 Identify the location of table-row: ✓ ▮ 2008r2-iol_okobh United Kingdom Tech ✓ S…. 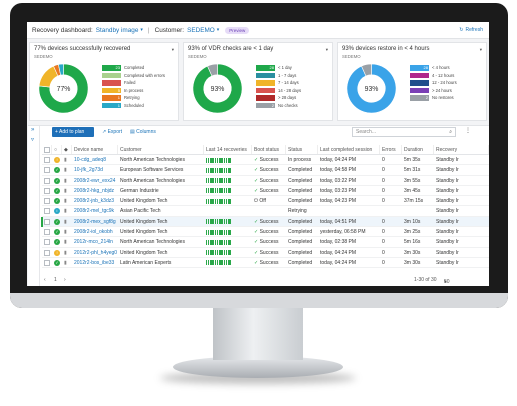
(265, 232).